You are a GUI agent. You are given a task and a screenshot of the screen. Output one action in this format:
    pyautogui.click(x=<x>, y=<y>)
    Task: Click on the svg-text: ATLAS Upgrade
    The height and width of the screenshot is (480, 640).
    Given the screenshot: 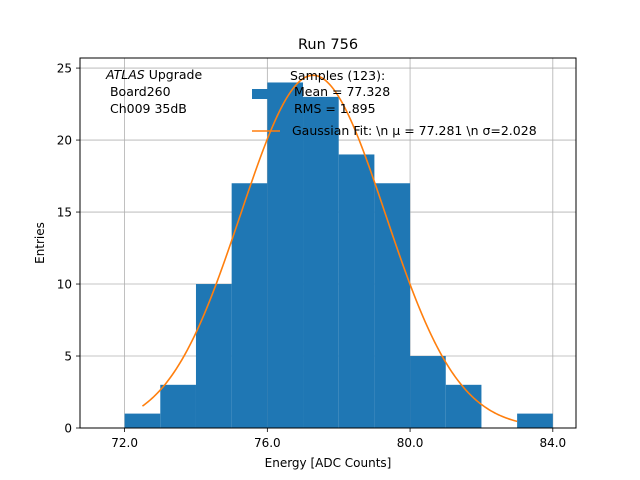 What is the action you would take?
    pyautogui.click(x=153, y=74)
    